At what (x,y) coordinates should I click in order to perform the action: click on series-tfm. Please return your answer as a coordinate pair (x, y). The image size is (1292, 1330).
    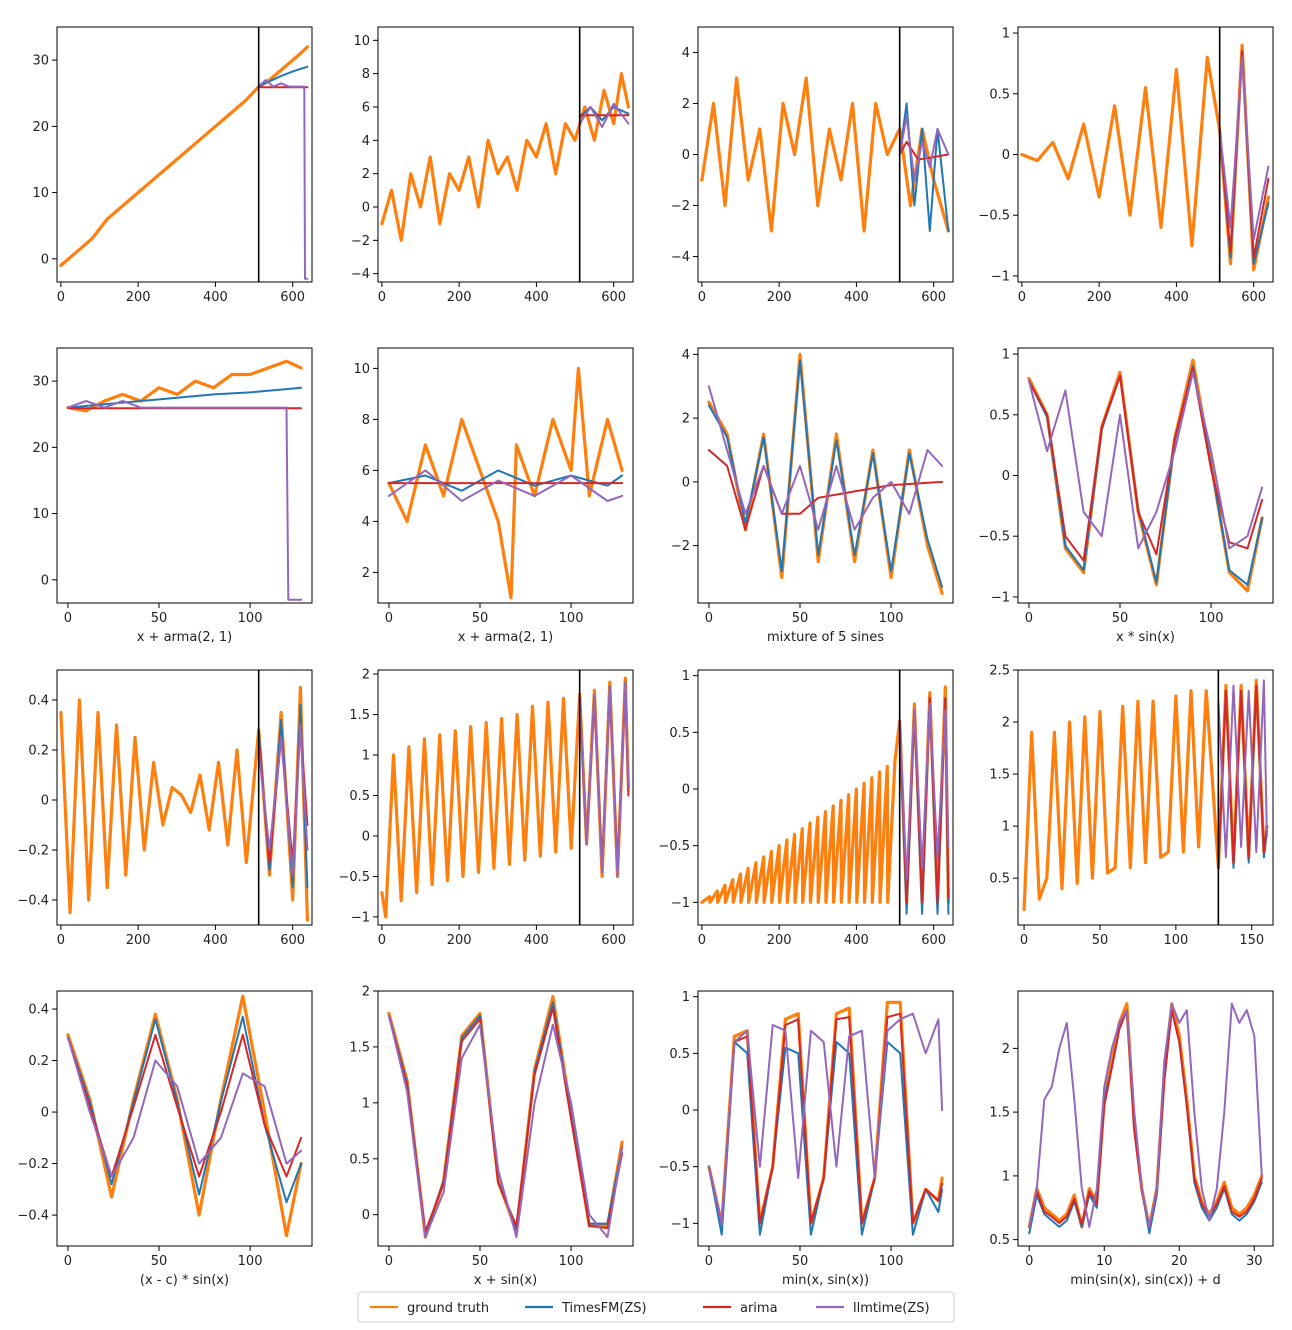
    Looking at the image, I should click on (1145, 475).